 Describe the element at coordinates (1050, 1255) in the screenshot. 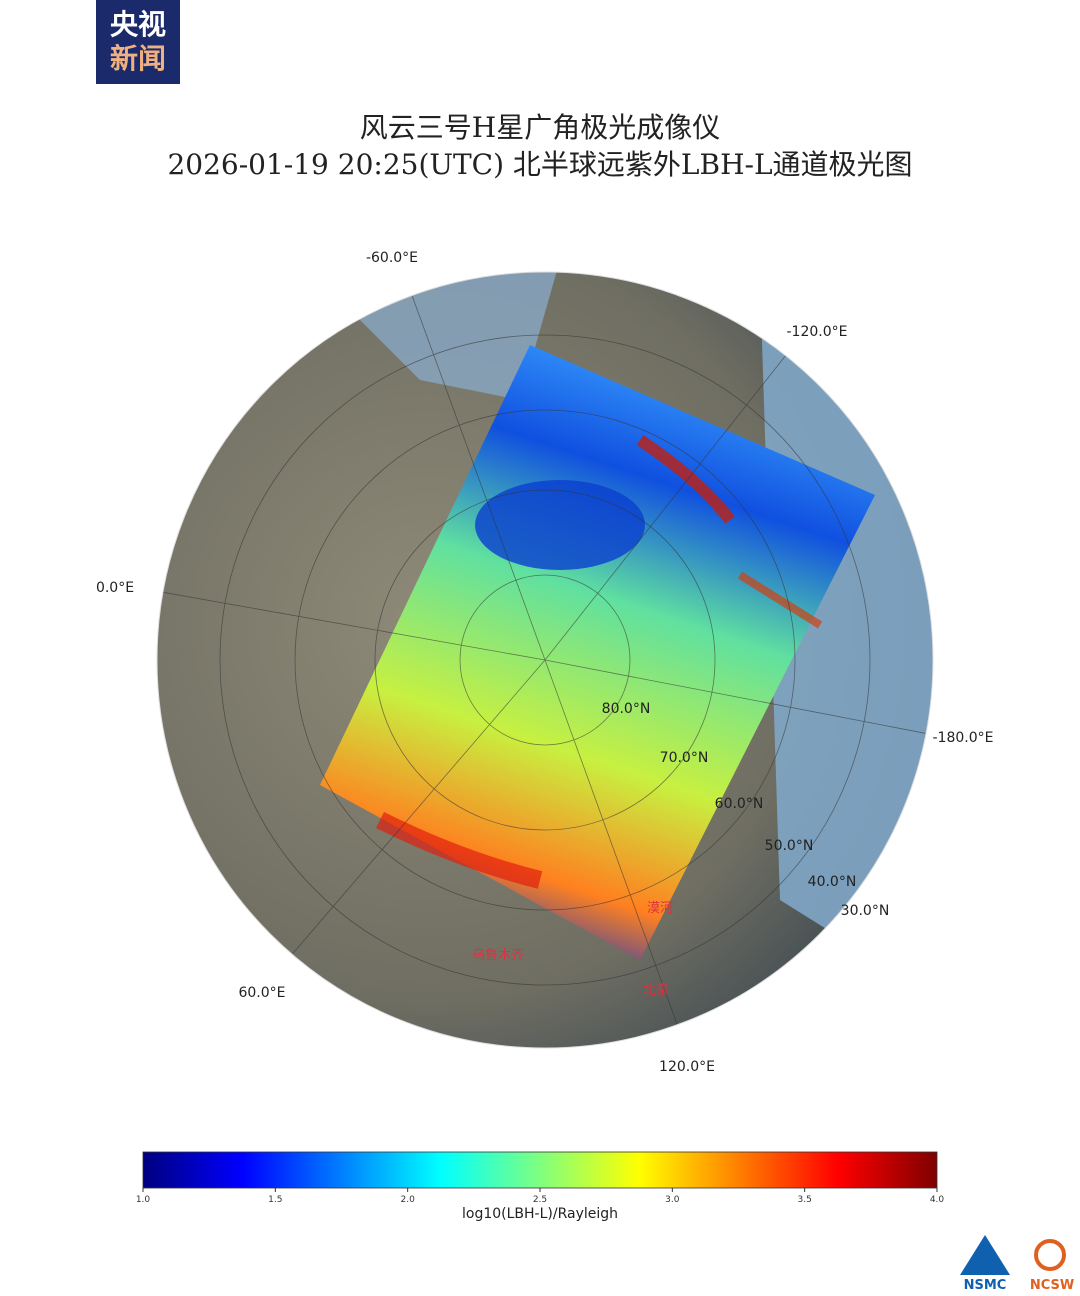

I see `ncsw-logo` at that location.